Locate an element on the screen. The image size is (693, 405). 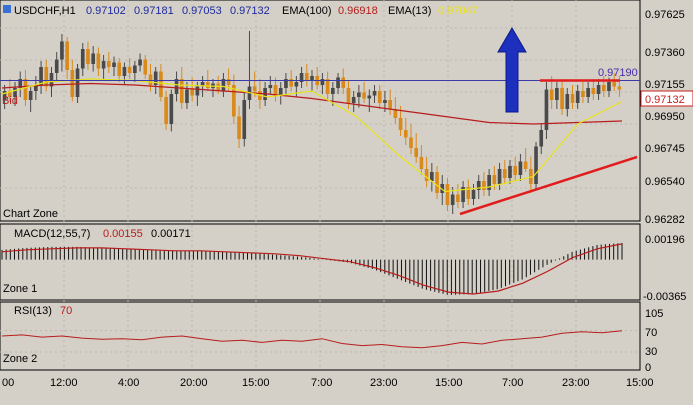
ema100-value: 0.96918 is located at coordinates (358, 11).